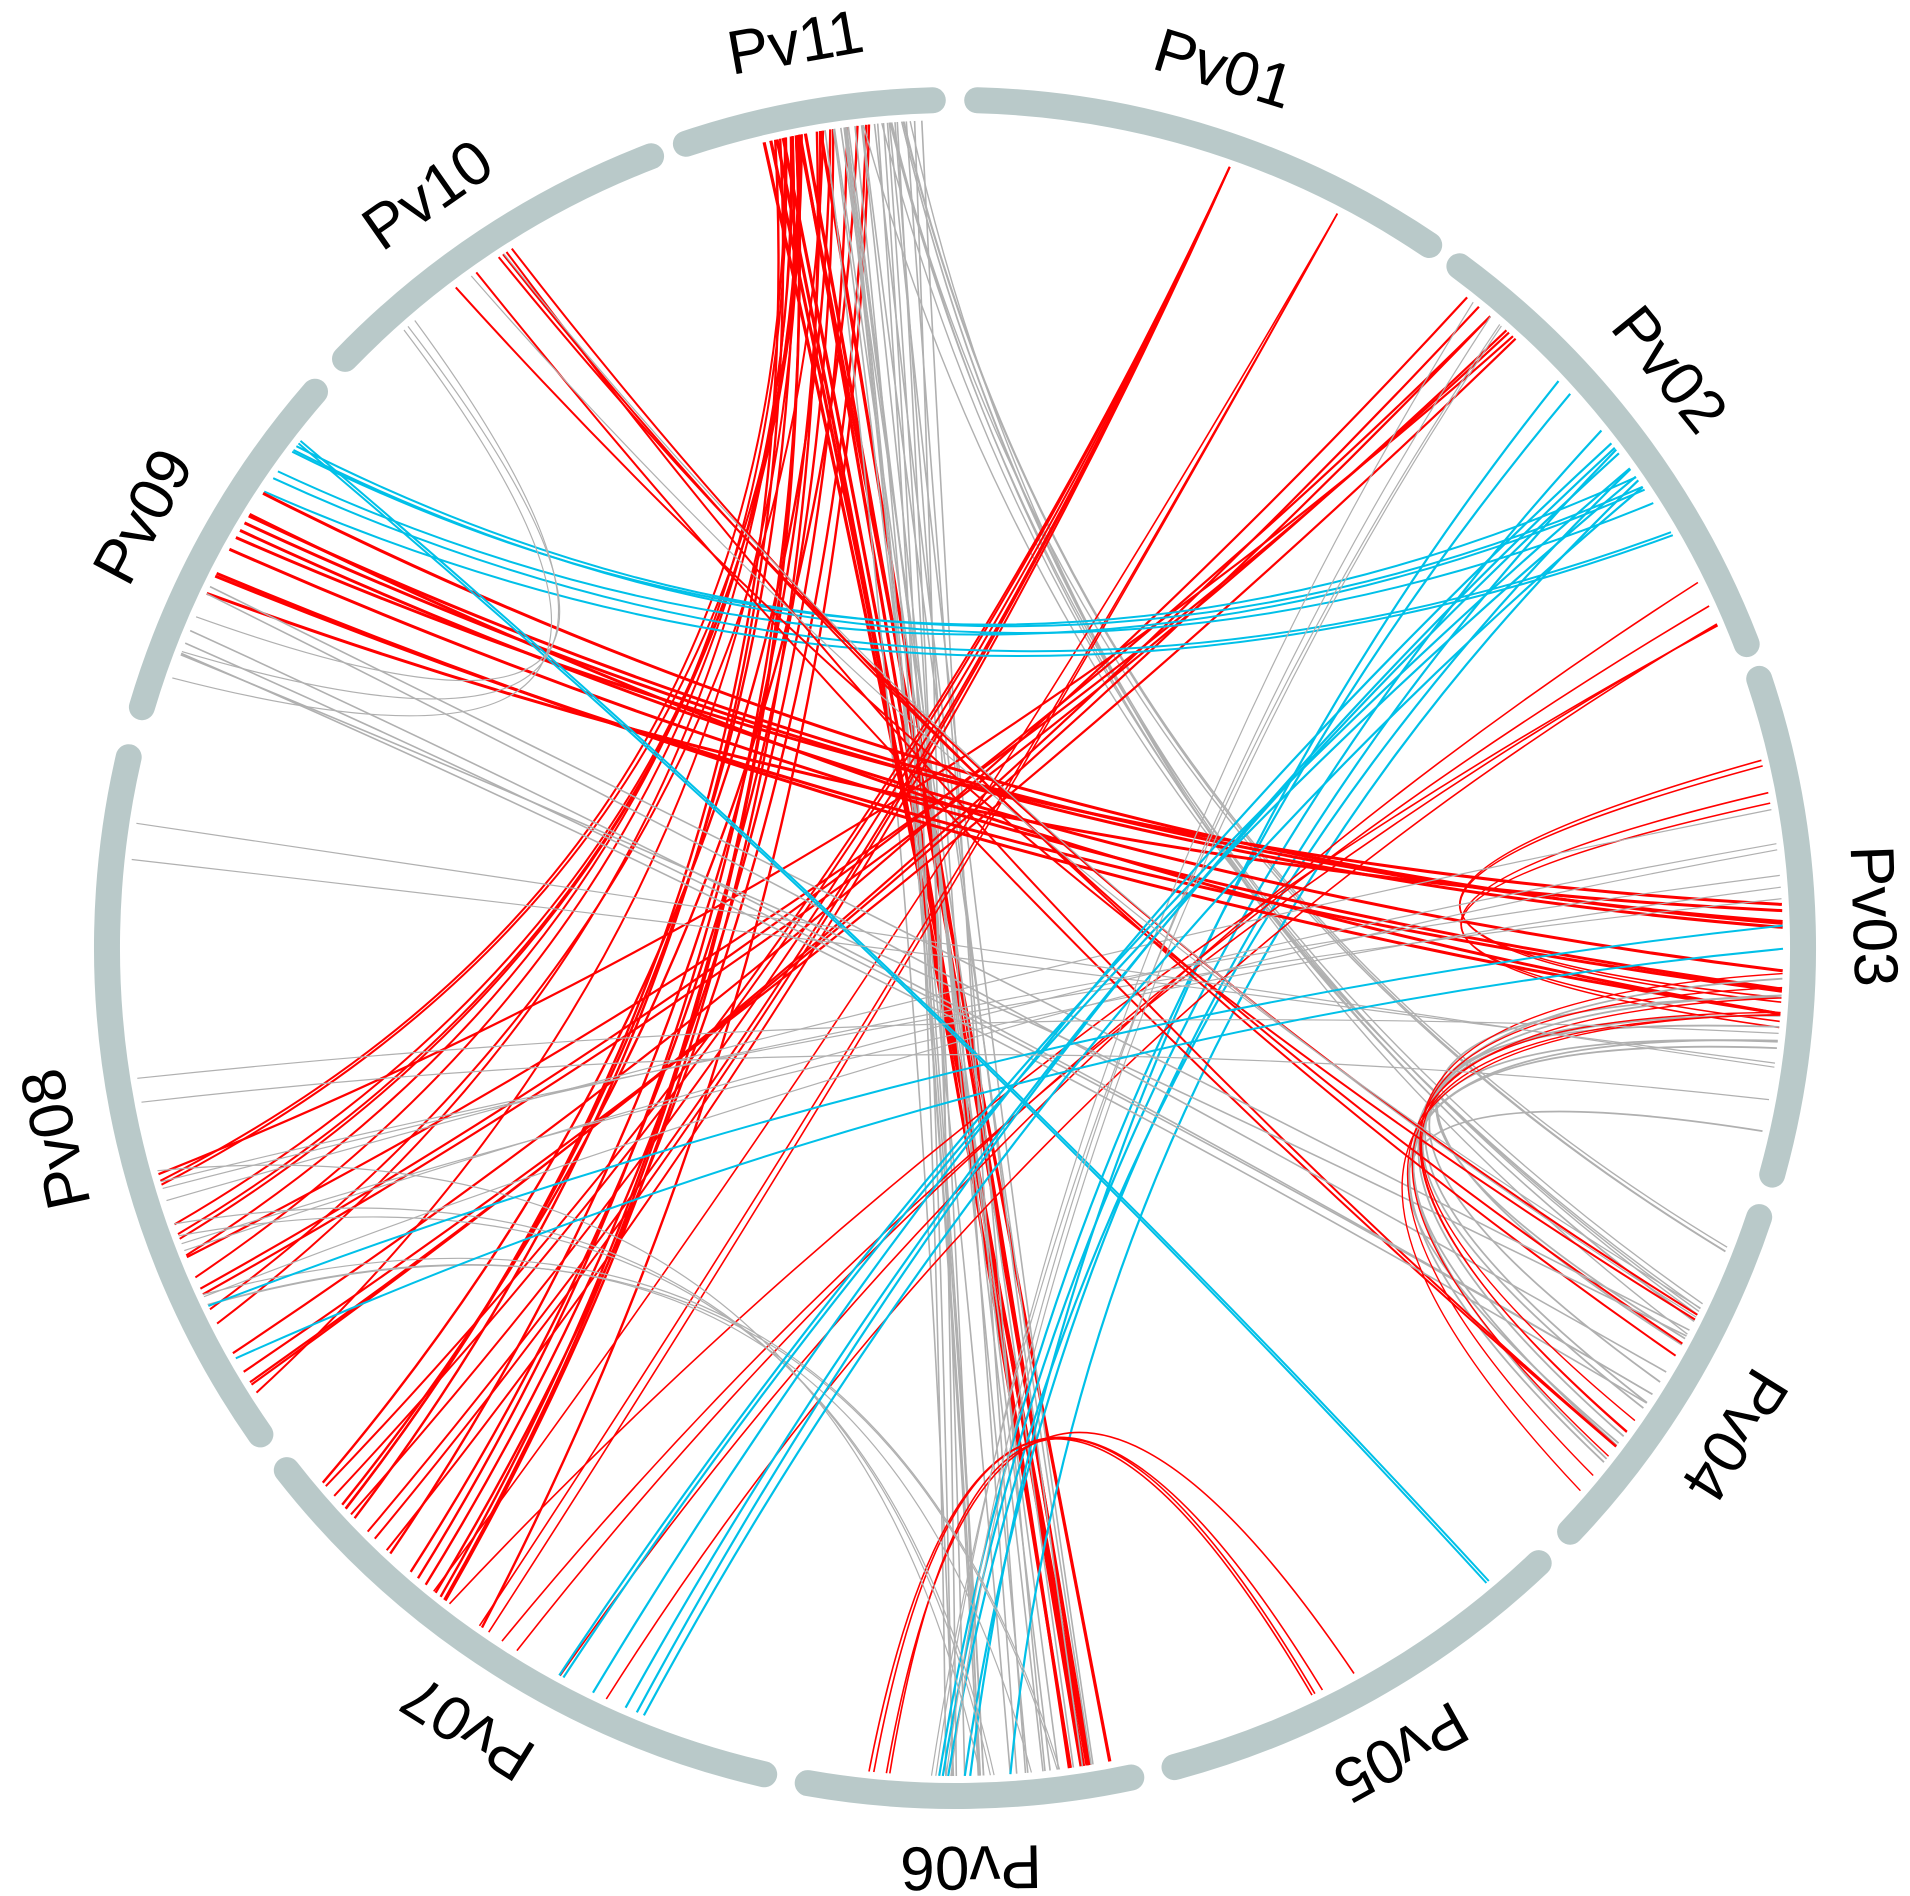 The height and width of the screenshot is (1896, 1910). What do you see at coordinates (1223, 68) in the screenshot?
I see `label-pv01: Pv01` at bounding box center [1223, 68].